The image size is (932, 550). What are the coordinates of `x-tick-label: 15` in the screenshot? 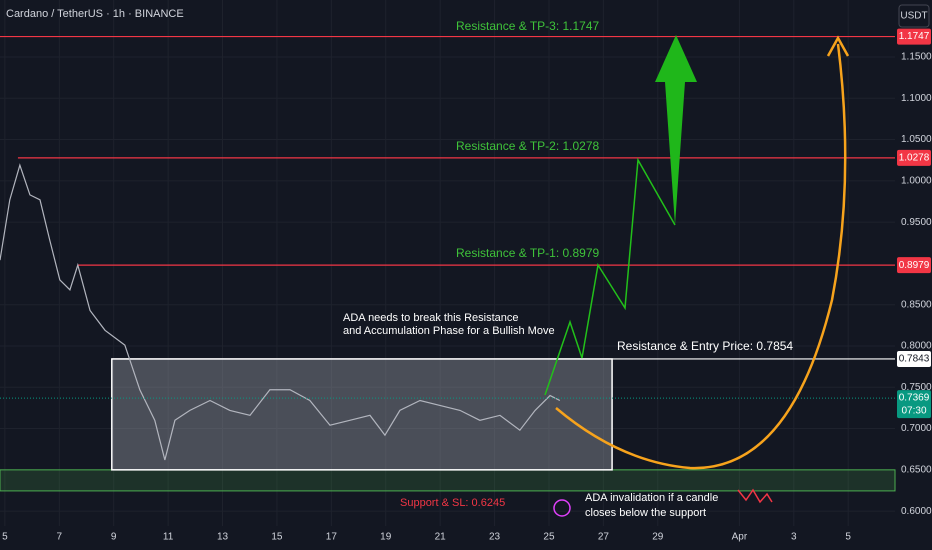 It's located at (277, 537).